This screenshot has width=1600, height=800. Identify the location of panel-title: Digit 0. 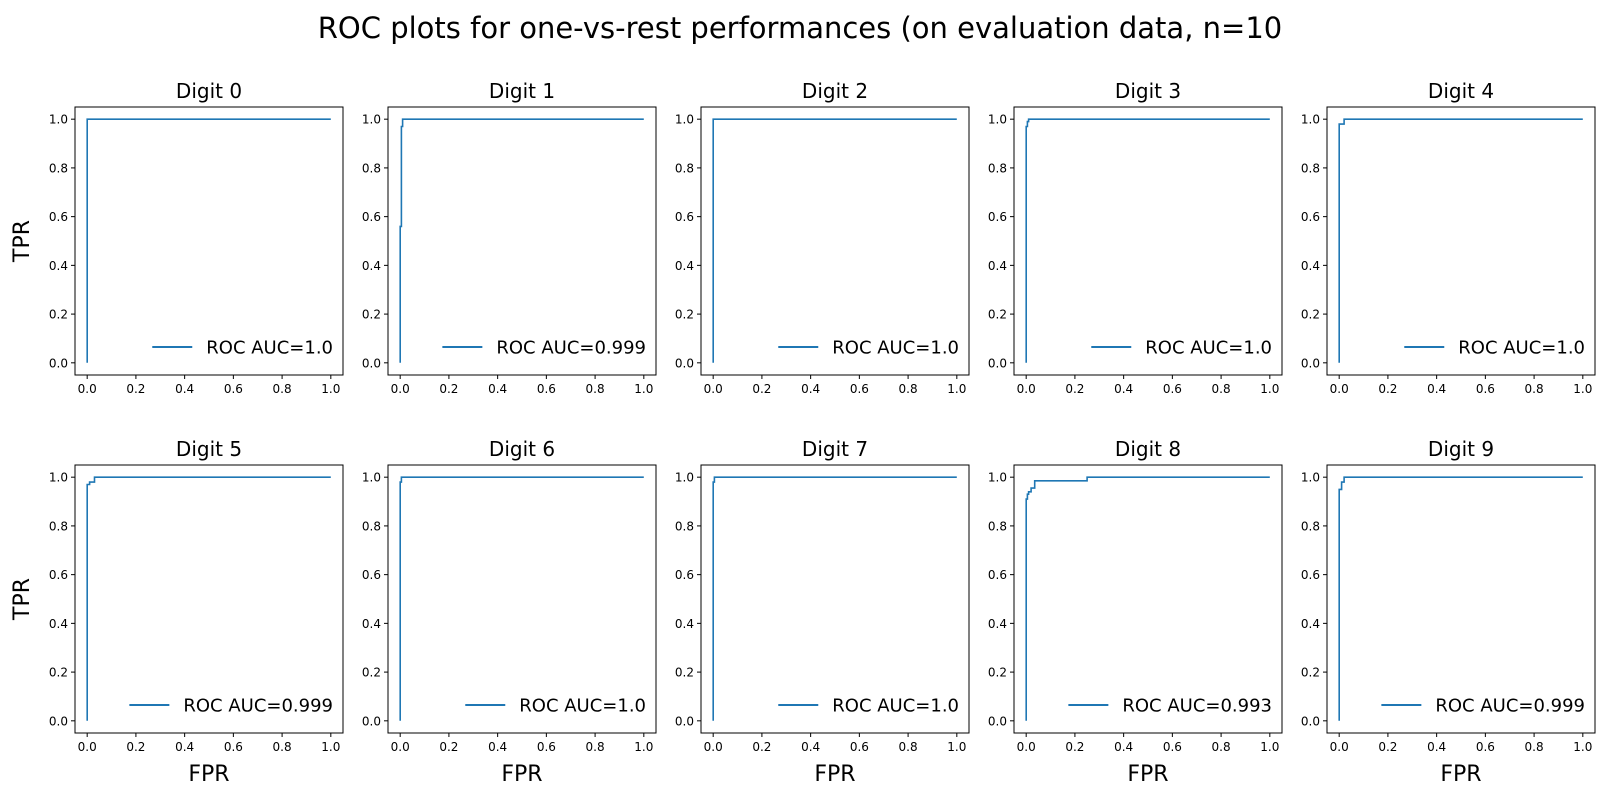
(209, 91).